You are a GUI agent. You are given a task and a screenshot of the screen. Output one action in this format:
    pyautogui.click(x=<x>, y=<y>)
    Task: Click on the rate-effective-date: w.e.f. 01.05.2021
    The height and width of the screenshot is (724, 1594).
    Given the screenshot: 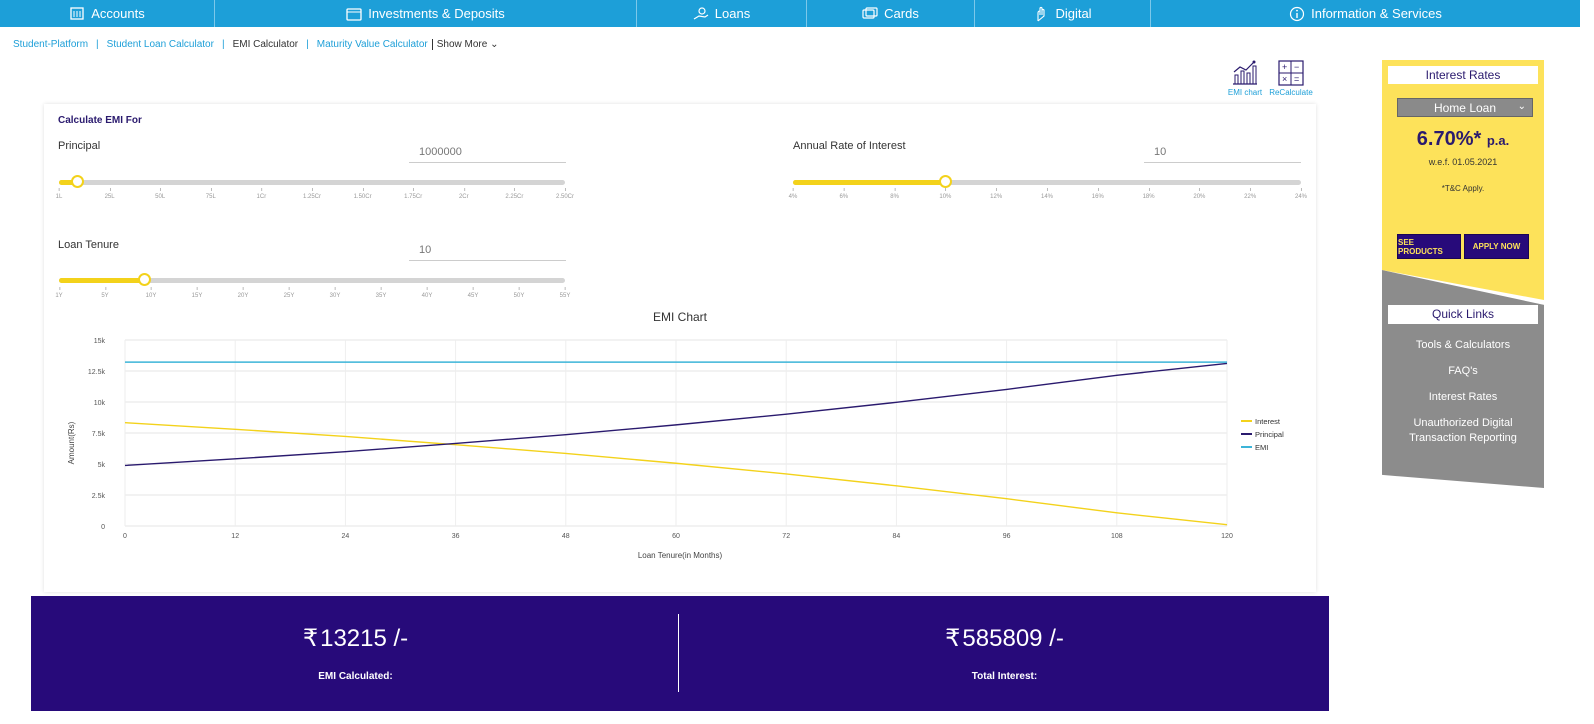 What is the action you would take?
    pyautogui.click(x=1463, y=162)
    